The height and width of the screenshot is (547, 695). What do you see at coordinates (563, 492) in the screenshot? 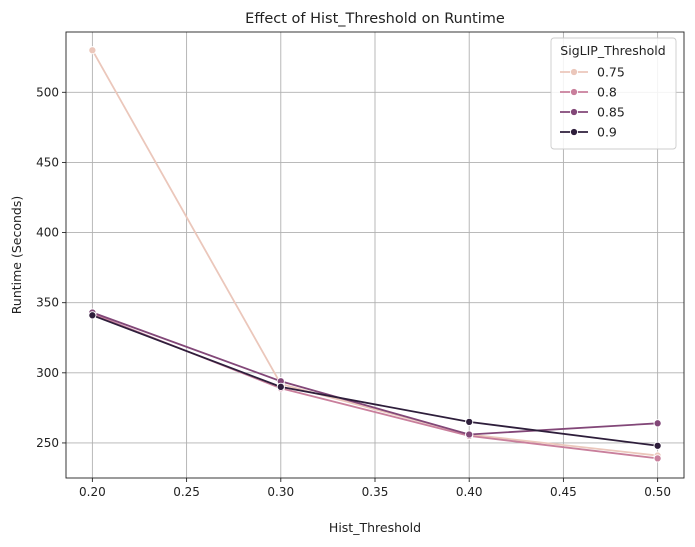
I see `x-tick-label: 0.45` at bounding box center [563, 492].